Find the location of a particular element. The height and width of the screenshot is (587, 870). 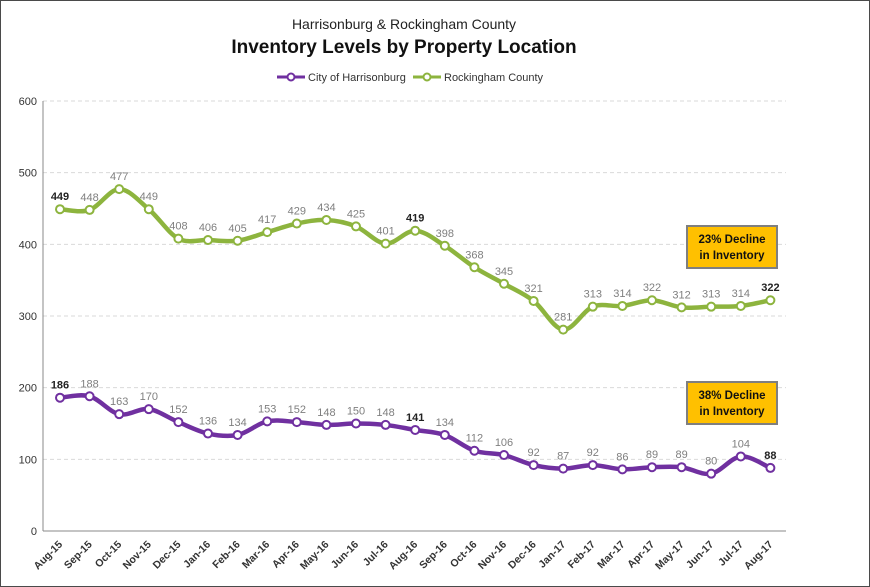

callout-rockingham-line1: 23% Decline is located at coordinates (731, 240).